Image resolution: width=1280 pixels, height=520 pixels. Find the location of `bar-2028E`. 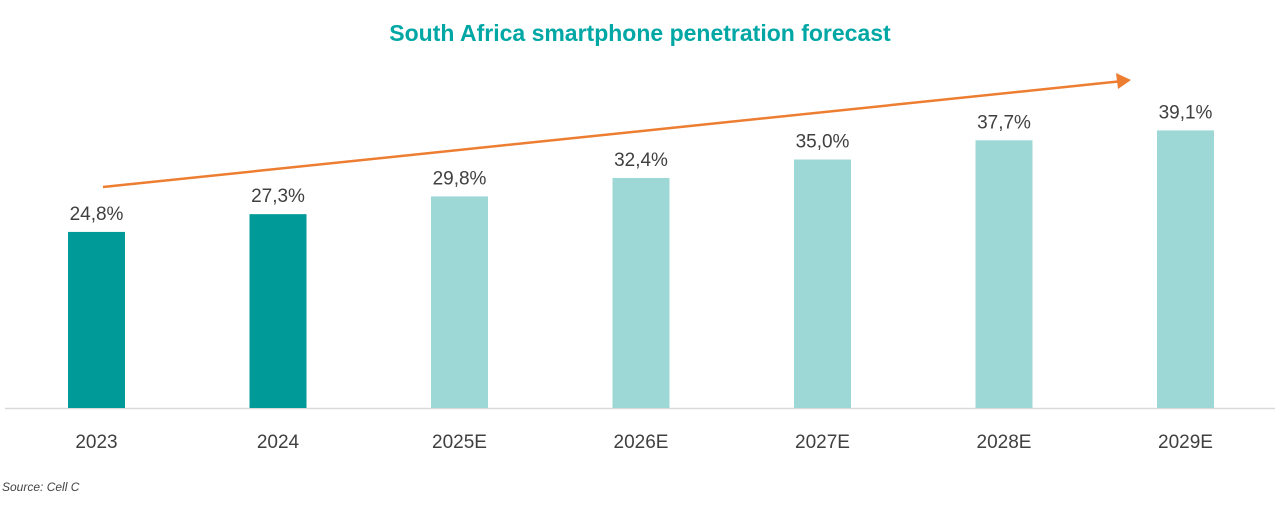

bar-2028E is located at coordinates (1004, 274).